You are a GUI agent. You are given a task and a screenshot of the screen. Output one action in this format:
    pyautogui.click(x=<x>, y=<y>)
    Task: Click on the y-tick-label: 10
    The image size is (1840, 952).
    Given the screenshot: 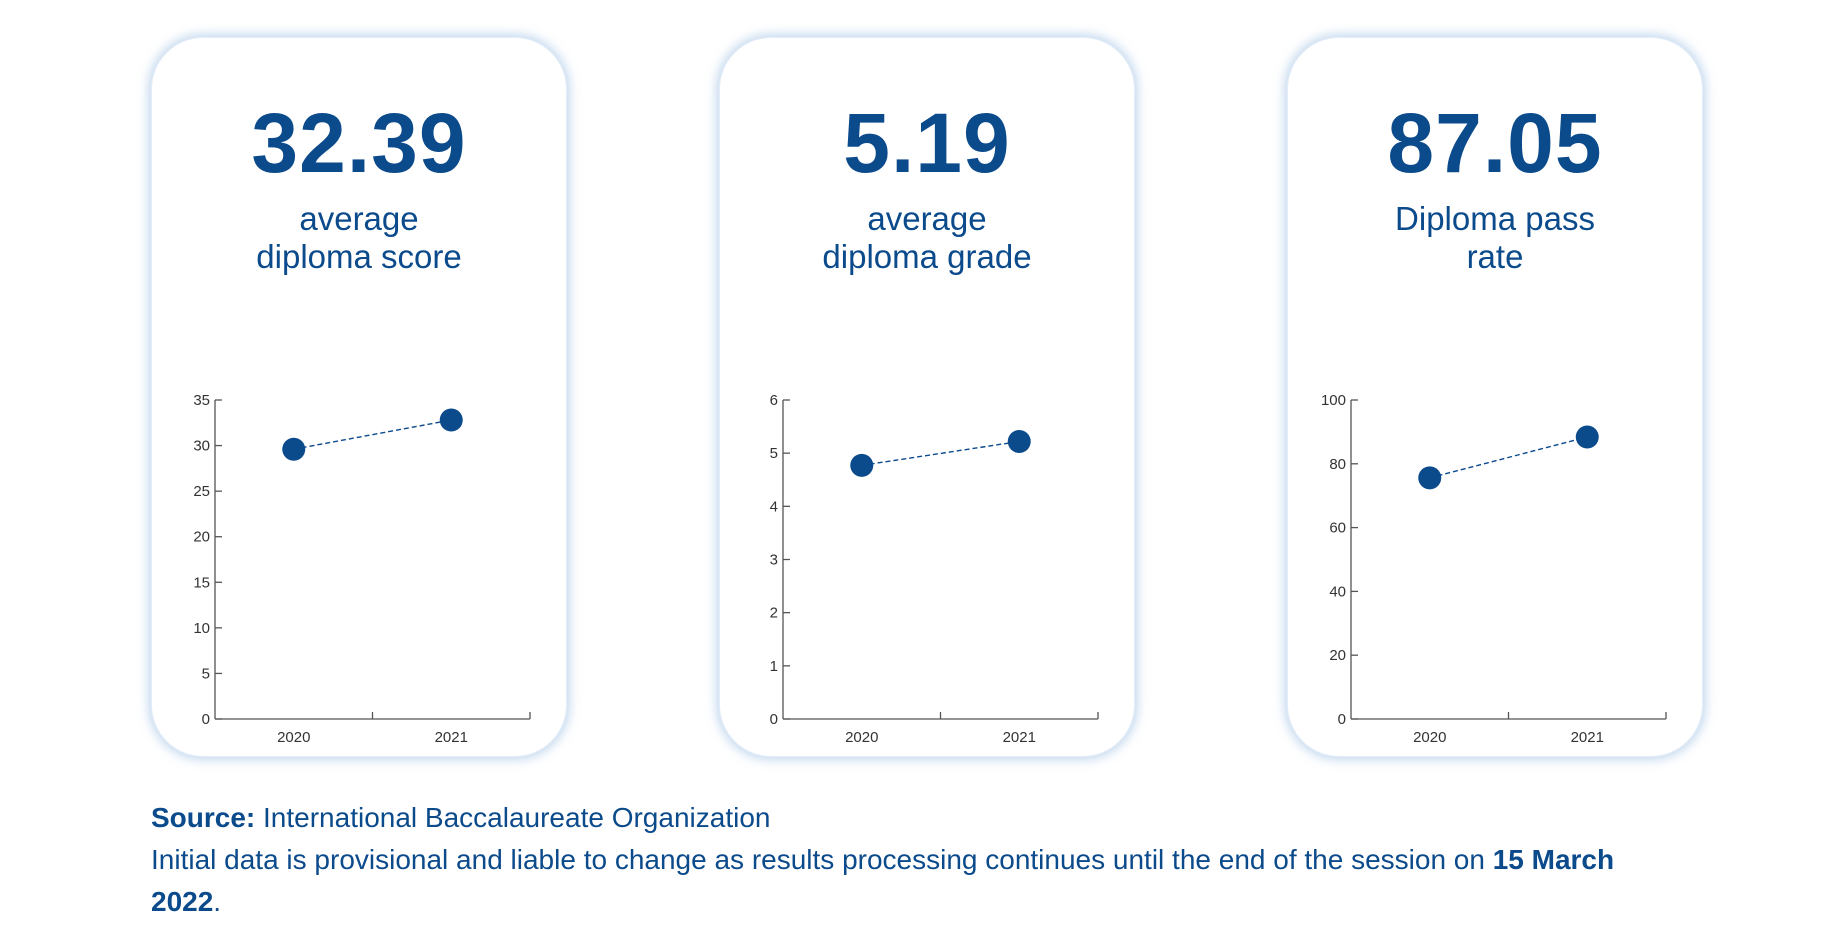 What is the action you would take?
    pyautogui.click(x=201, y=628)
    